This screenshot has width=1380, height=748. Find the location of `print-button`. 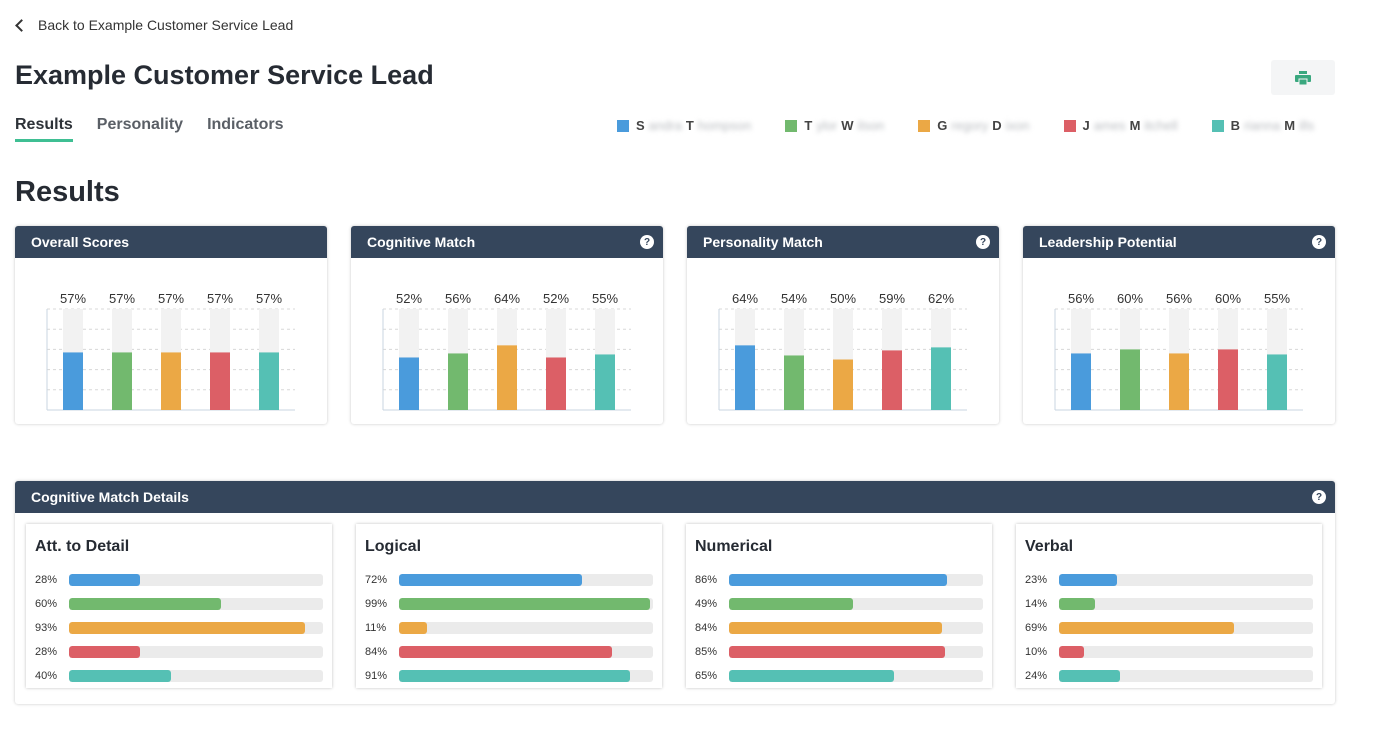

print-button is located at coordinates (1303, 77).